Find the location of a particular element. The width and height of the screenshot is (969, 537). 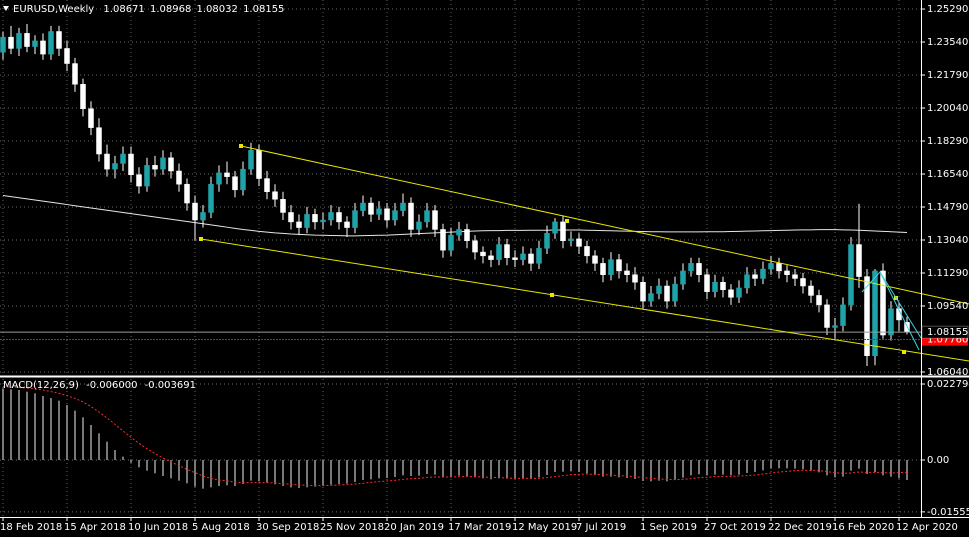

x-tick-label: 5 Aug 2018 is located at coordinates (221, 527).